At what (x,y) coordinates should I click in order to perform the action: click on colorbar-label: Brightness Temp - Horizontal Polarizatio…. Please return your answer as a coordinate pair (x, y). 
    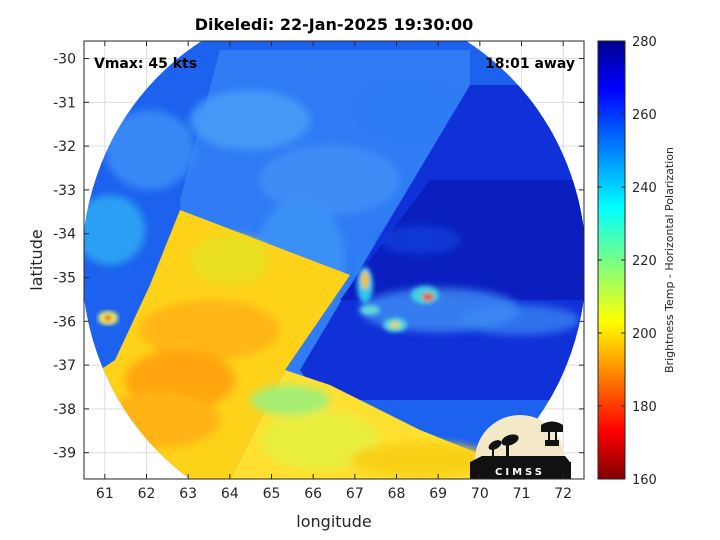
    Looking at the image, I should click on (669, 260).